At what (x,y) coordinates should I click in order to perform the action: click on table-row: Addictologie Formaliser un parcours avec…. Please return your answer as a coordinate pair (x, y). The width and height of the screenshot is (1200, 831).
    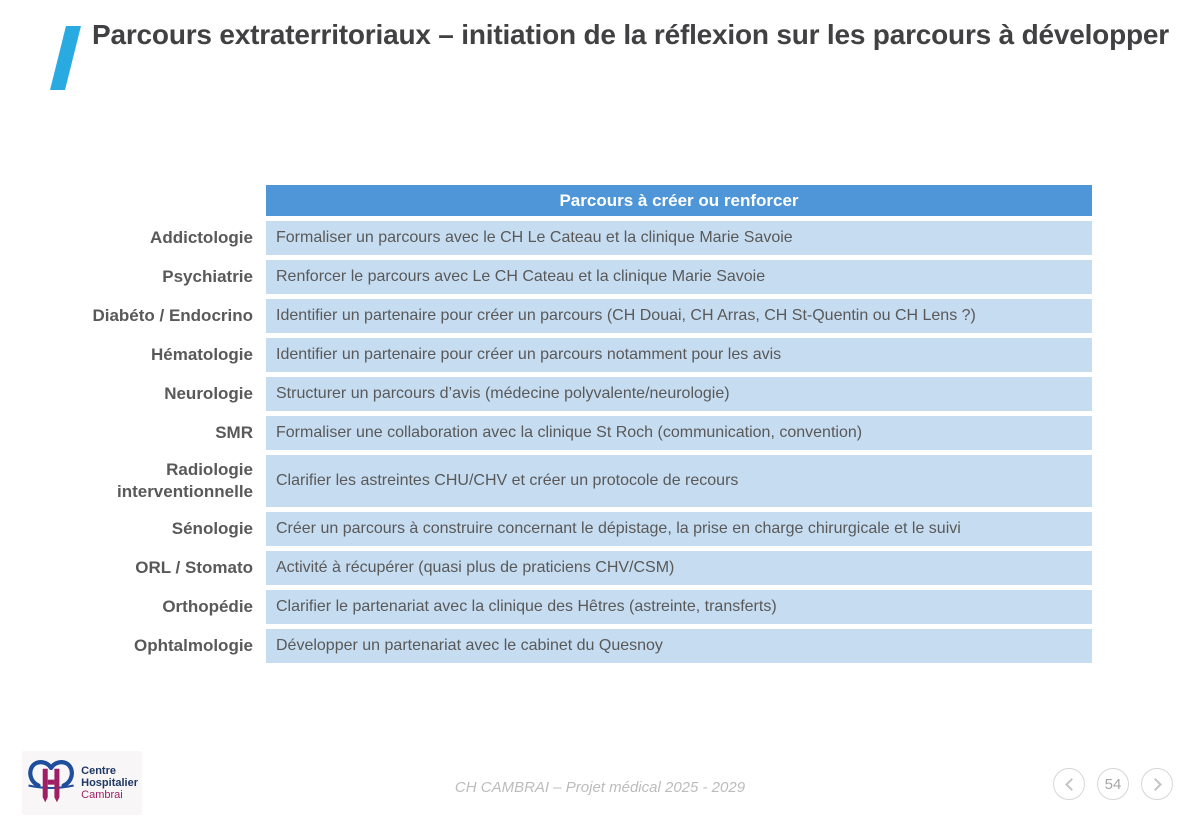
    Looking at the image, I should click on (580, 238).